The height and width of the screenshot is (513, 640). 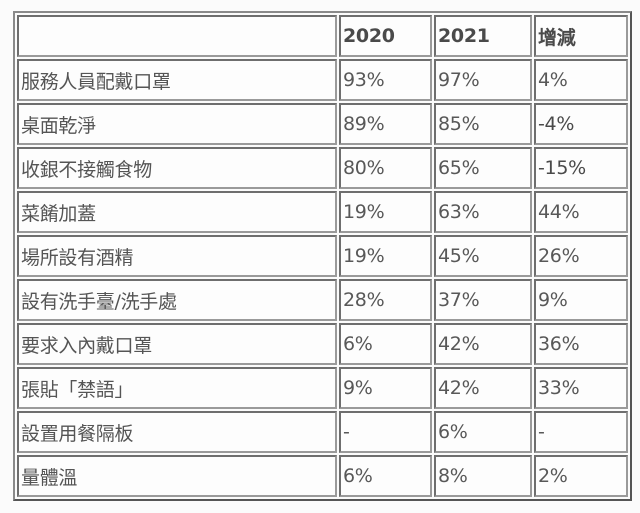 I want to click on value-2020: 9%, so click(x=385, y=388).